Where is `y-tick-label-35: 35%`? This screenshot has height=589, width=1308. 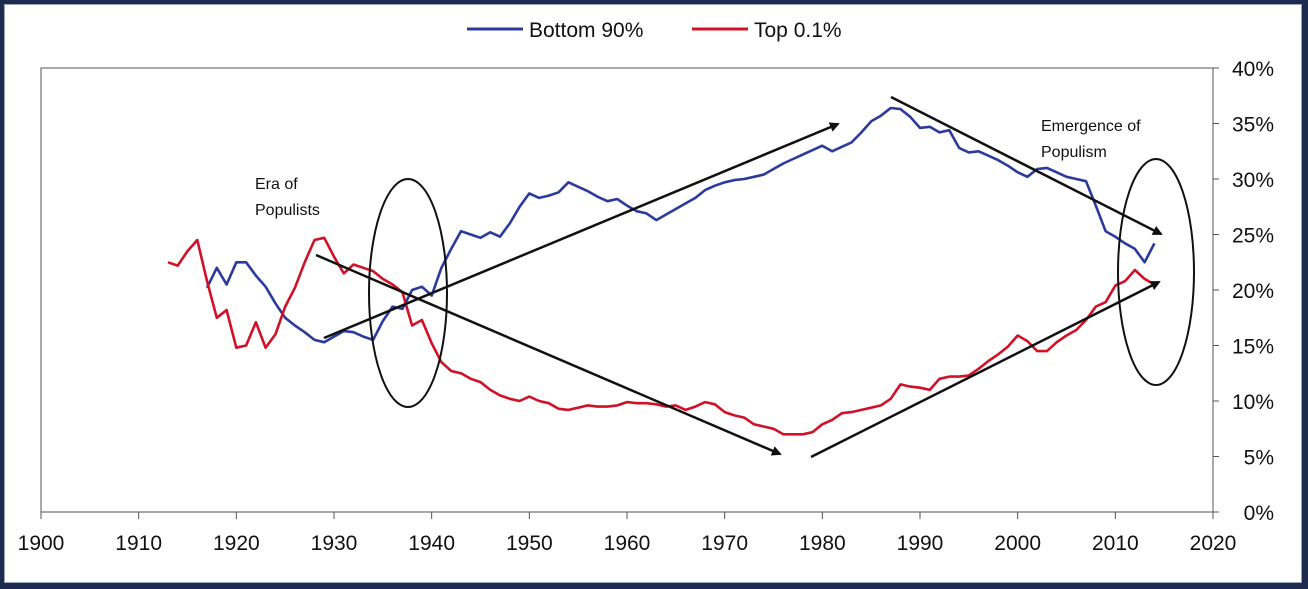
y-tick-label-35: 35% is located at coordinates (1253, 125).